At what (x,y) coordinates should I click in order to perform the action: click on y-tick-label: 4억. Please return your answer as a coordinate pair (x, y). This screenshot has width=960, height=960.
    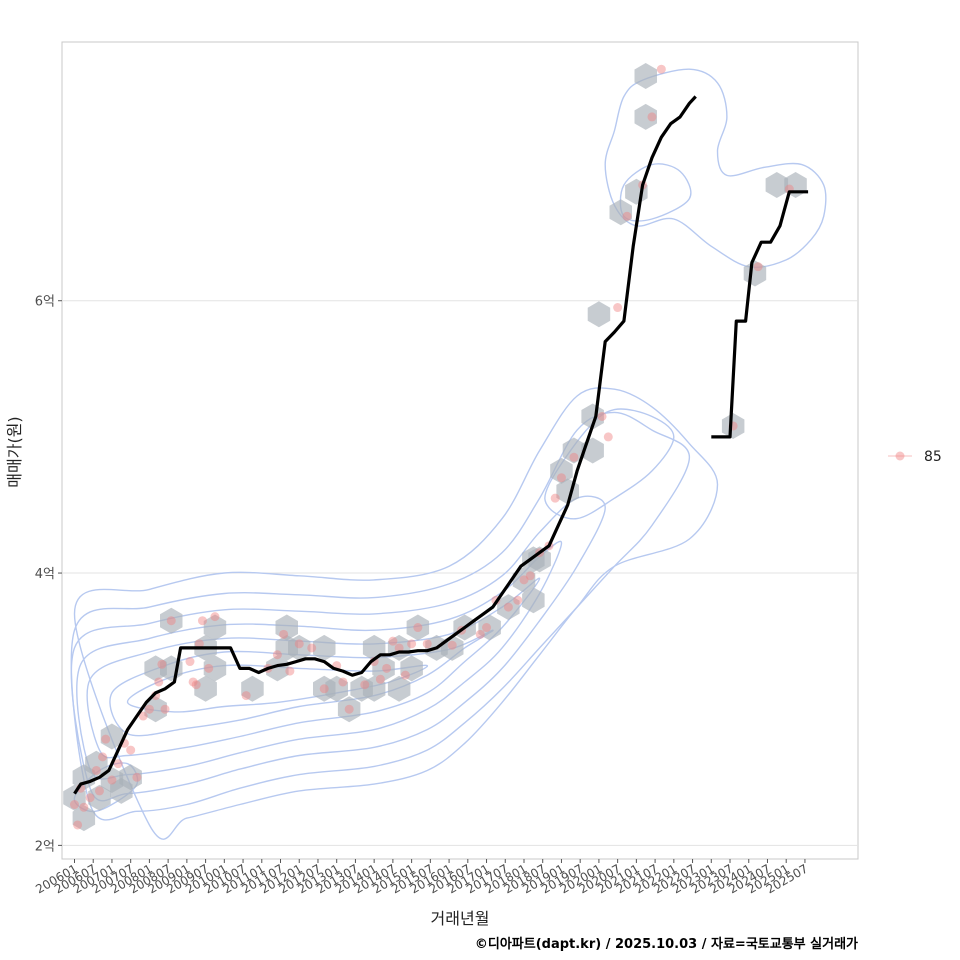
    Looking at the image, I should click on (45, 574).